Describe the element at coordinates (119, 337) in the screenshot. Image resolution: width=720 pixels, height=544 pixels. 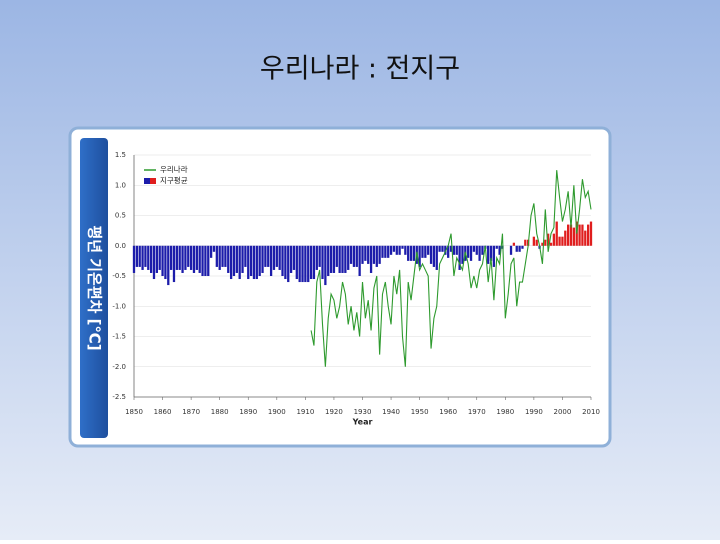
I see `y-tick-label: -1.5` at that location.